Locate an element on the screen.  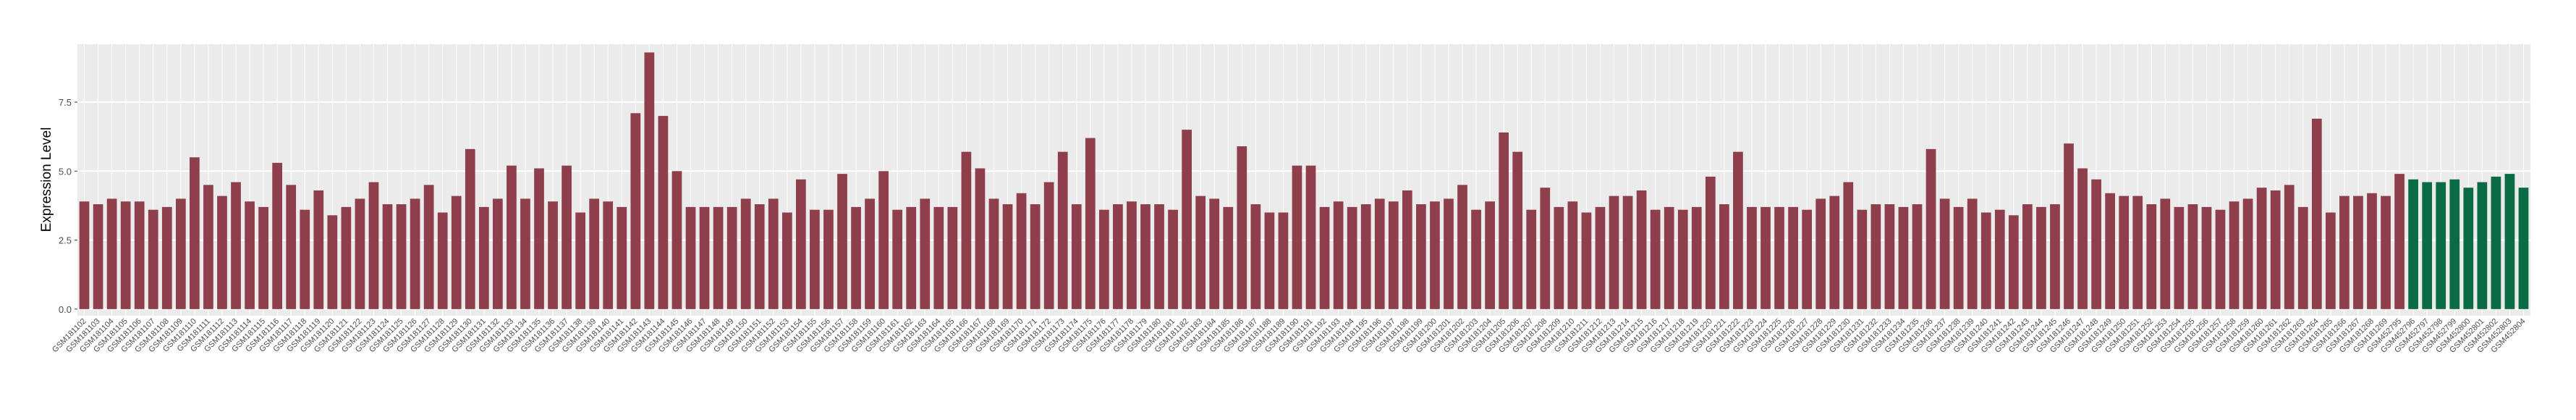
y-tick-label: 5.0 is located at coordinates (65, 171).